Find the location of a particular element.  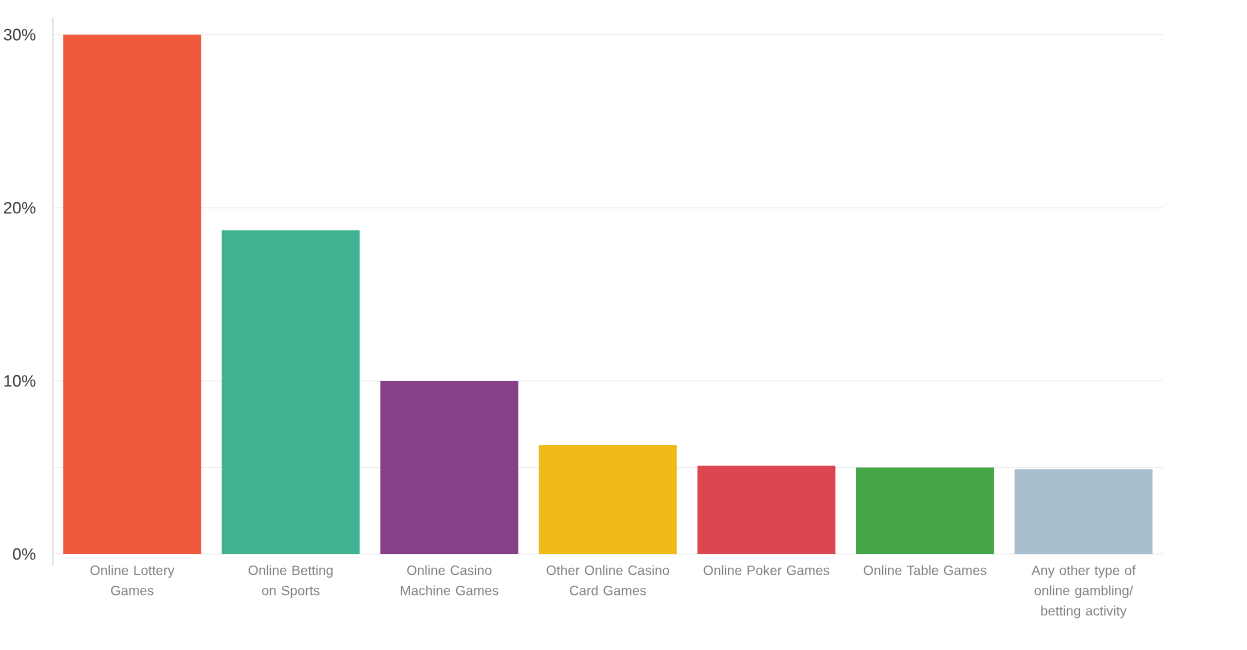

y-tick-label: 0% is located at coordinates (24, 554).